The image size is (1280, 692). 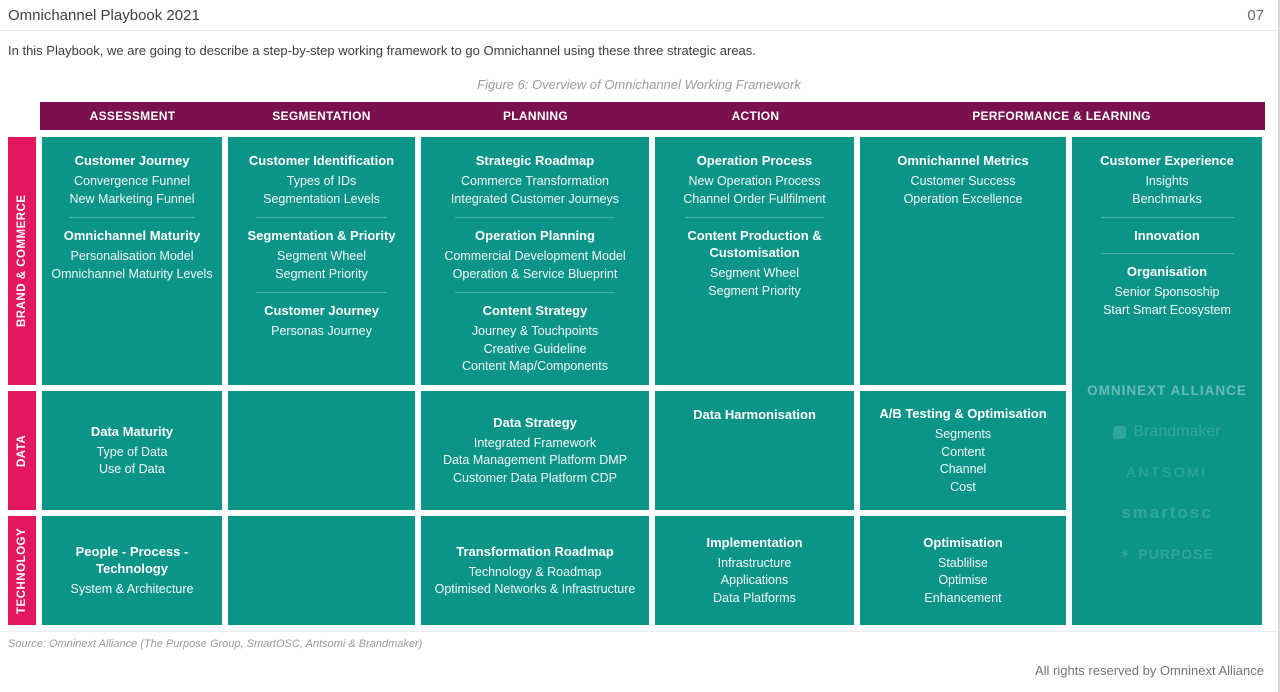 I want to click on cell-heading: Customer Journey, so click(x=132, y=160).